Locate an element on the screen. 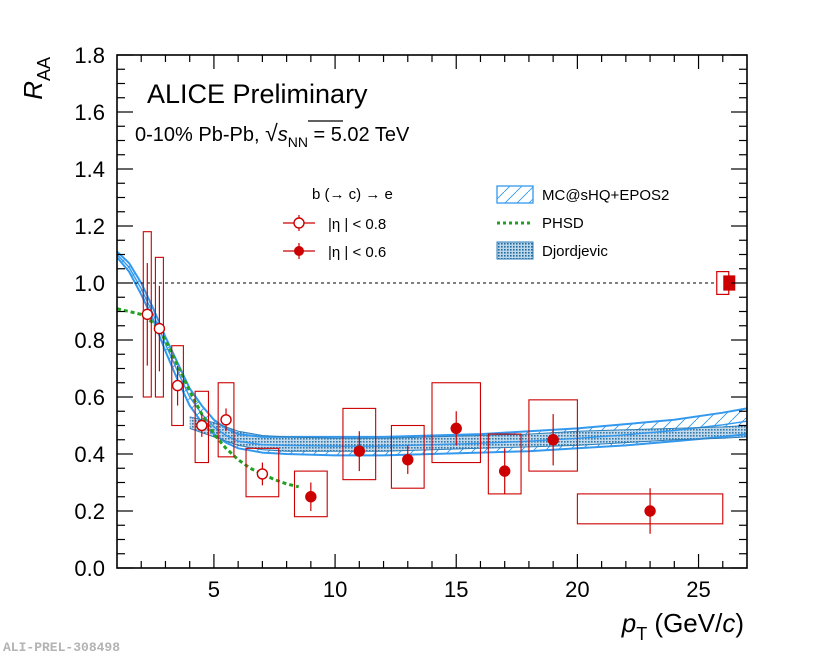 The width and height of the screenshot is (830, 659). djordjevic-band is located at coordinates (468, 434).